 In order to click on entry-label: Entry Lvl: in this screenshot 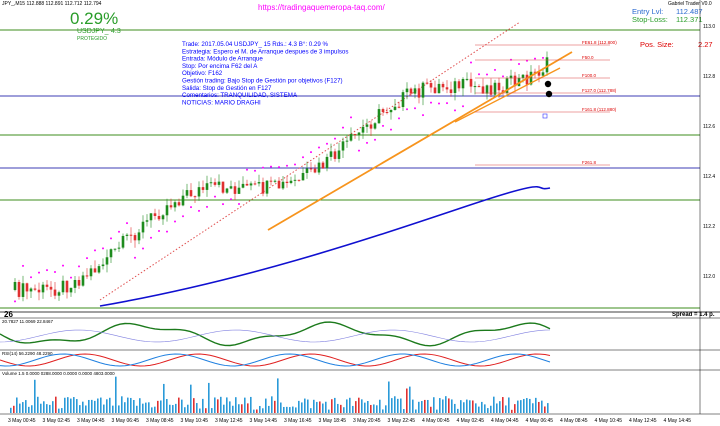, I will do `click(647, 11)`.